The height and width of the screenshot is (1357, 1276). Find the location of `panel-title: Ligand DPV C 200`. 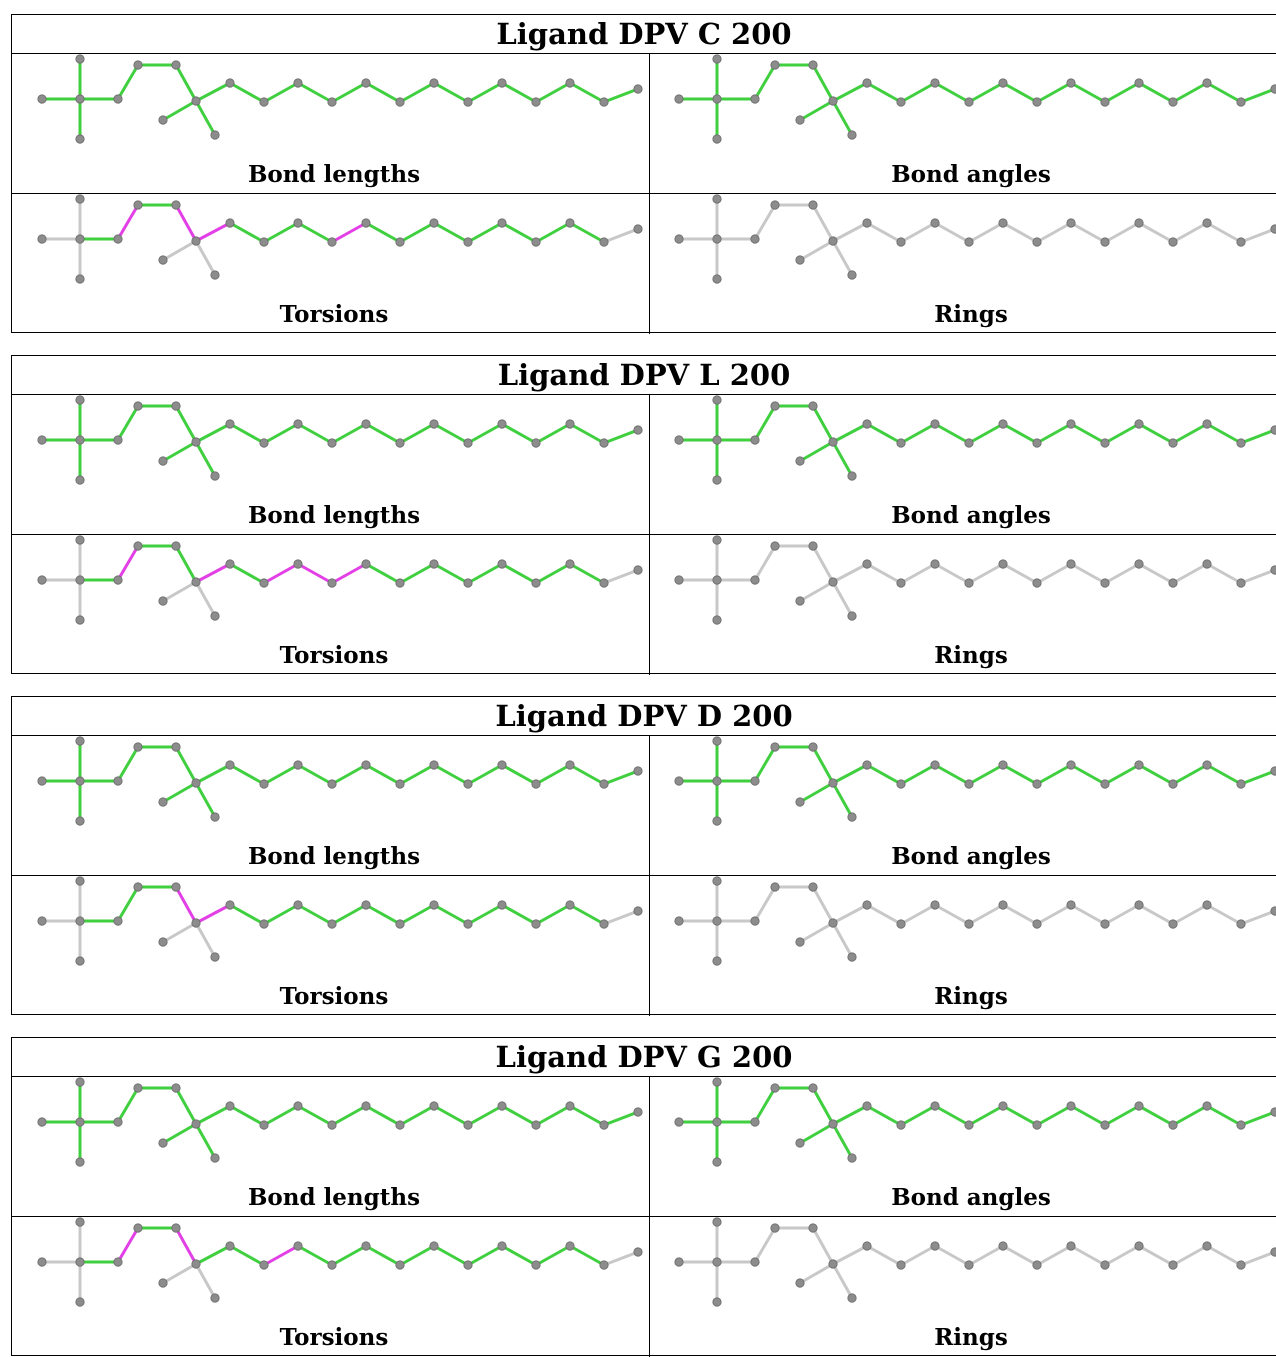

panel-title: Ligand DPV C 200 is located at coordinates (644, 34).